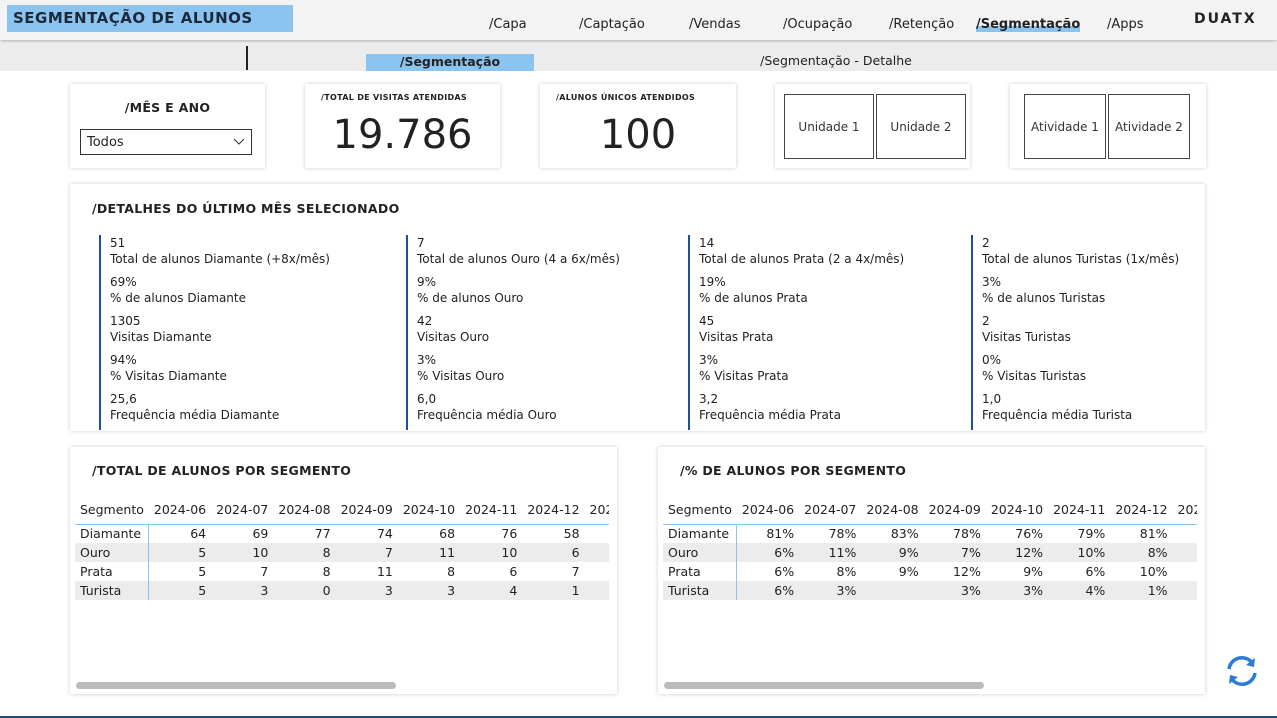  I want to click on nav-link: /Retenção, so click(922, 24).